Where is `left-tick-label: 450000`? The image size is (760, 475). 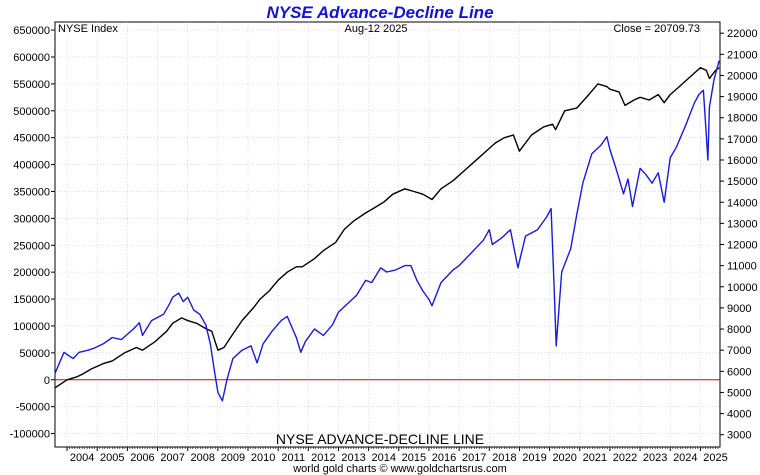 left-tick-label: 450000 is located at coordinates (31, 139).